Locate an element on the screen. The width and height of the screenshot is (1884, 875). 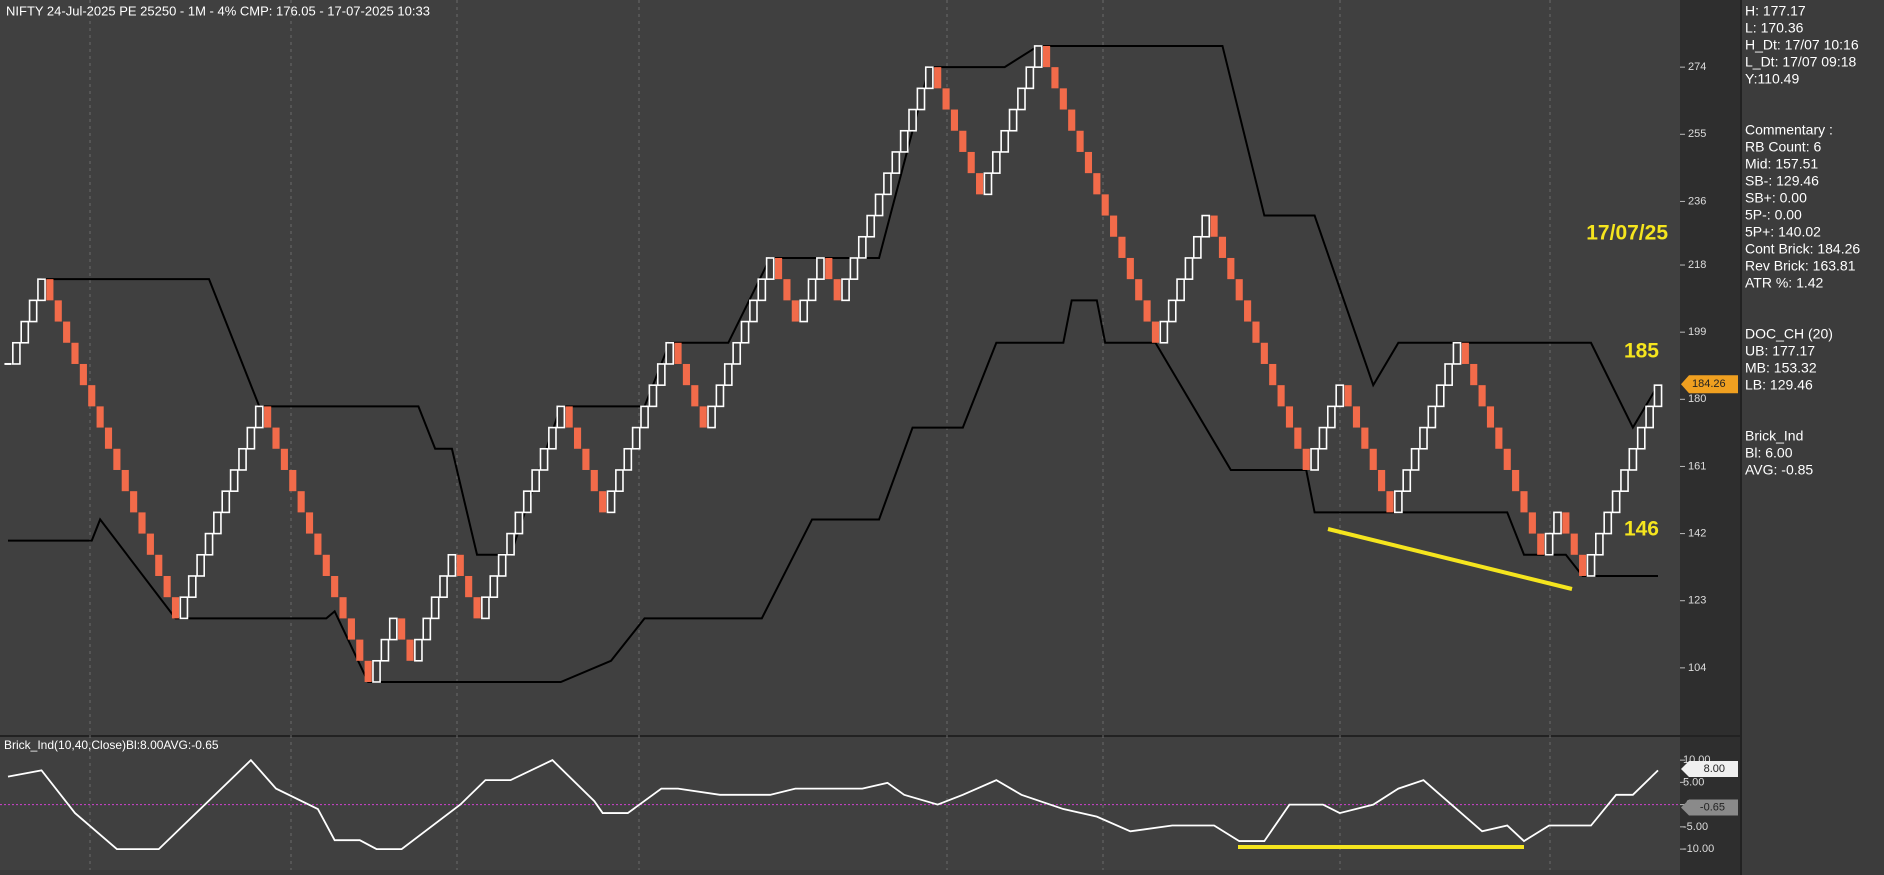
info-line: SB-: 129.46 is located at coordinates (1782, 181).